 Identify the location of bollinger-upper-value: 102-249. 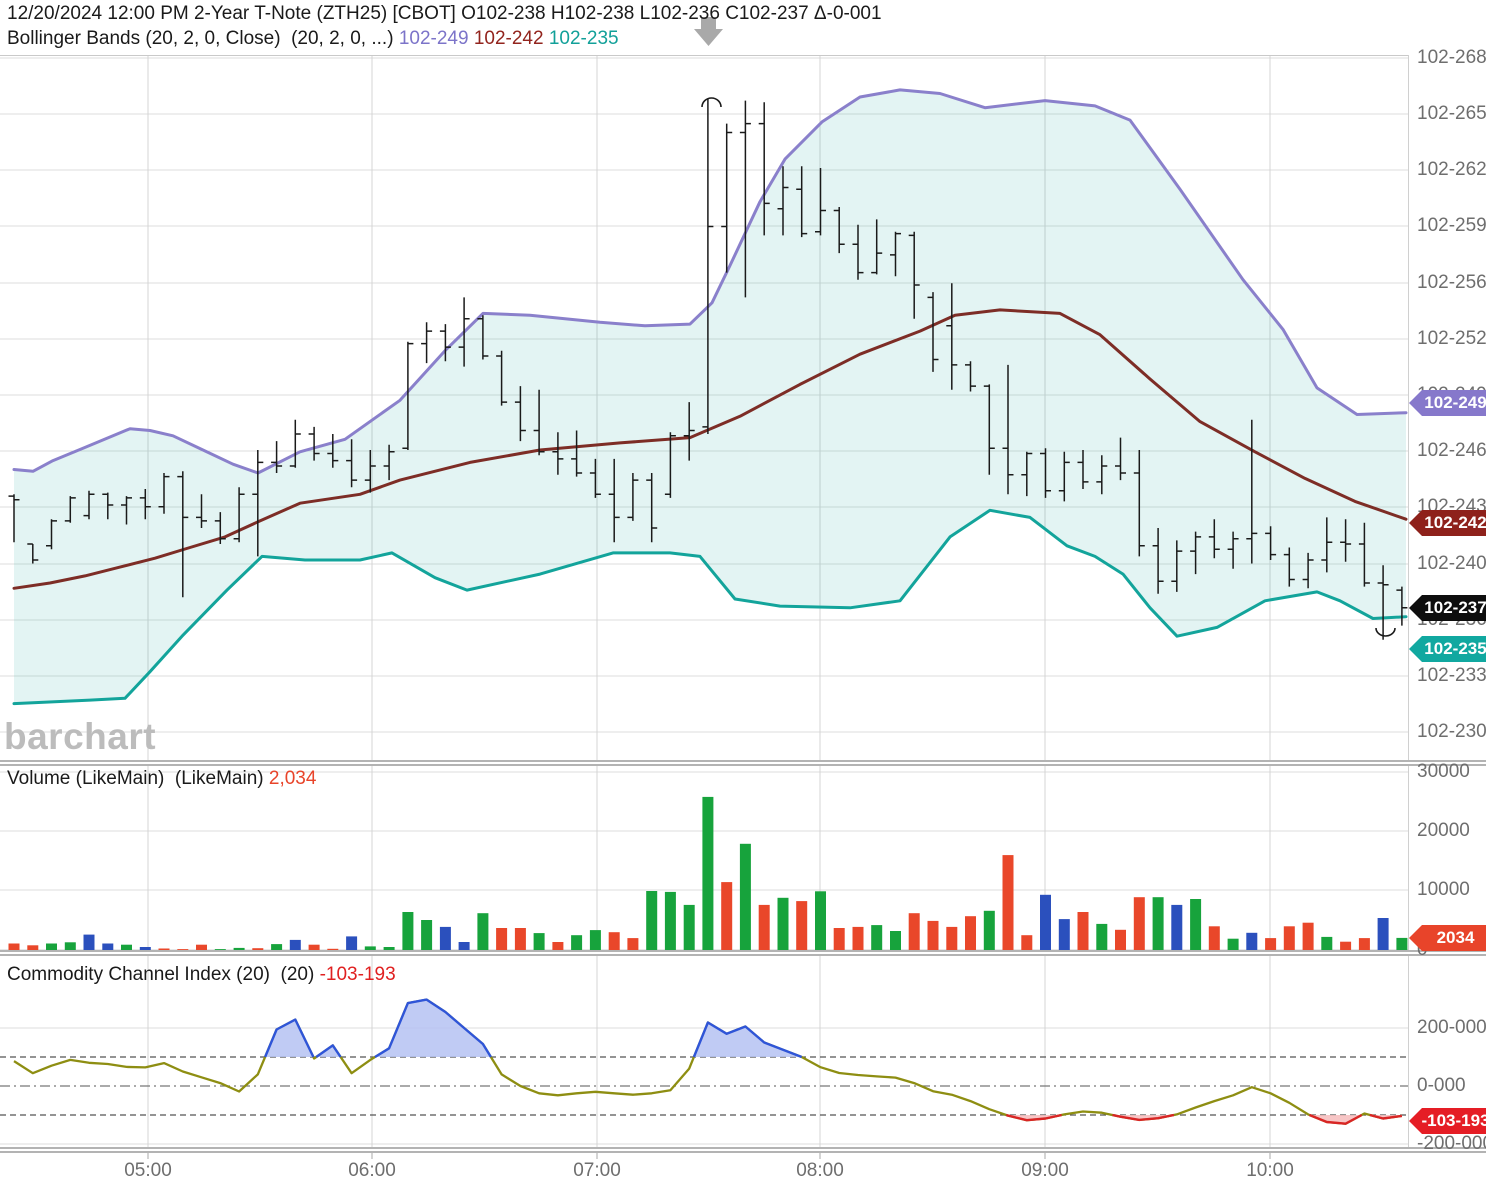
(433, 38).